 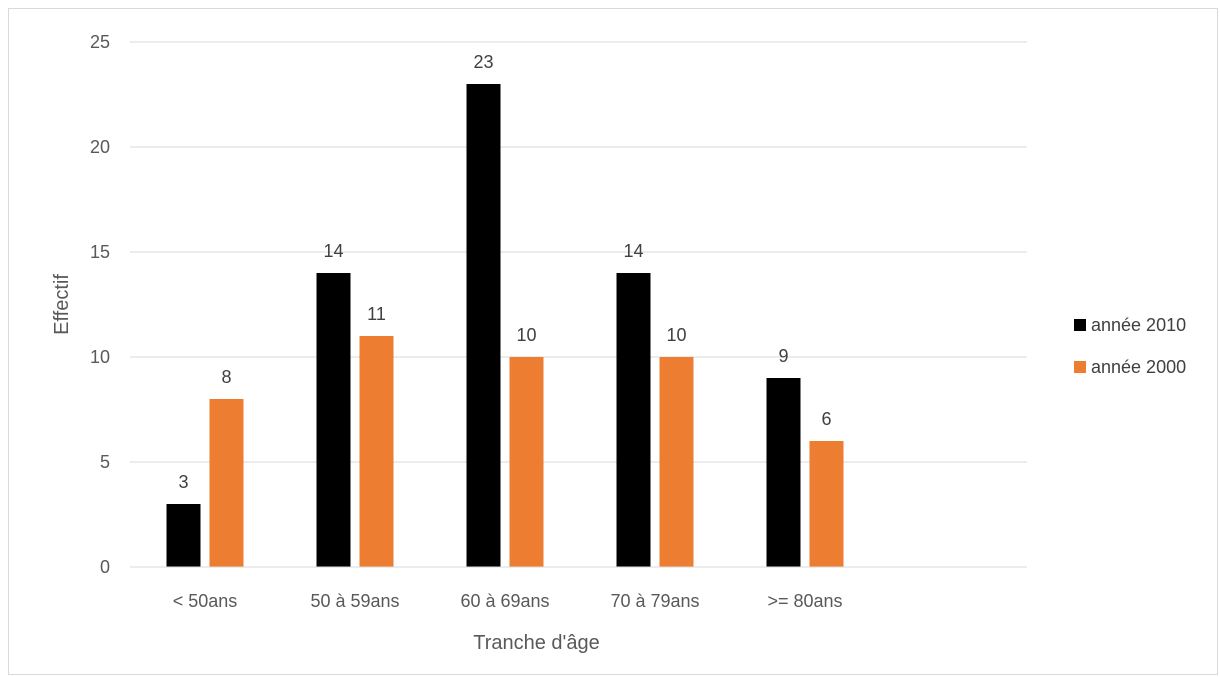 What do you see at coordinates (376, 314) in the screenshot?
I see `data-label-ann-e-2000-50-59ans: 11` at bounding box center [376, 314].